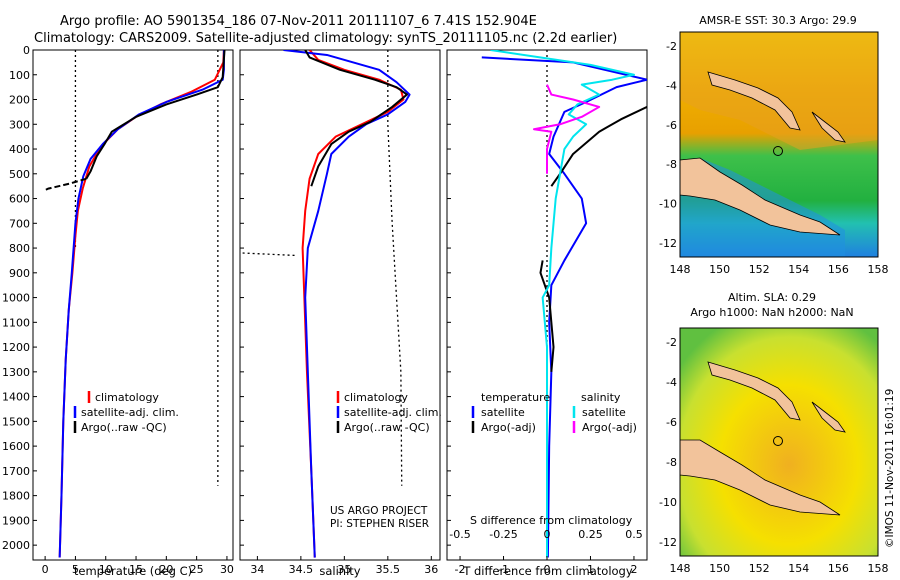 This screenshot has height=580, width=900. Describe the element at coordinates (16, 322) in the screenshot. I see `depth-tick-label: 1100` at that location.